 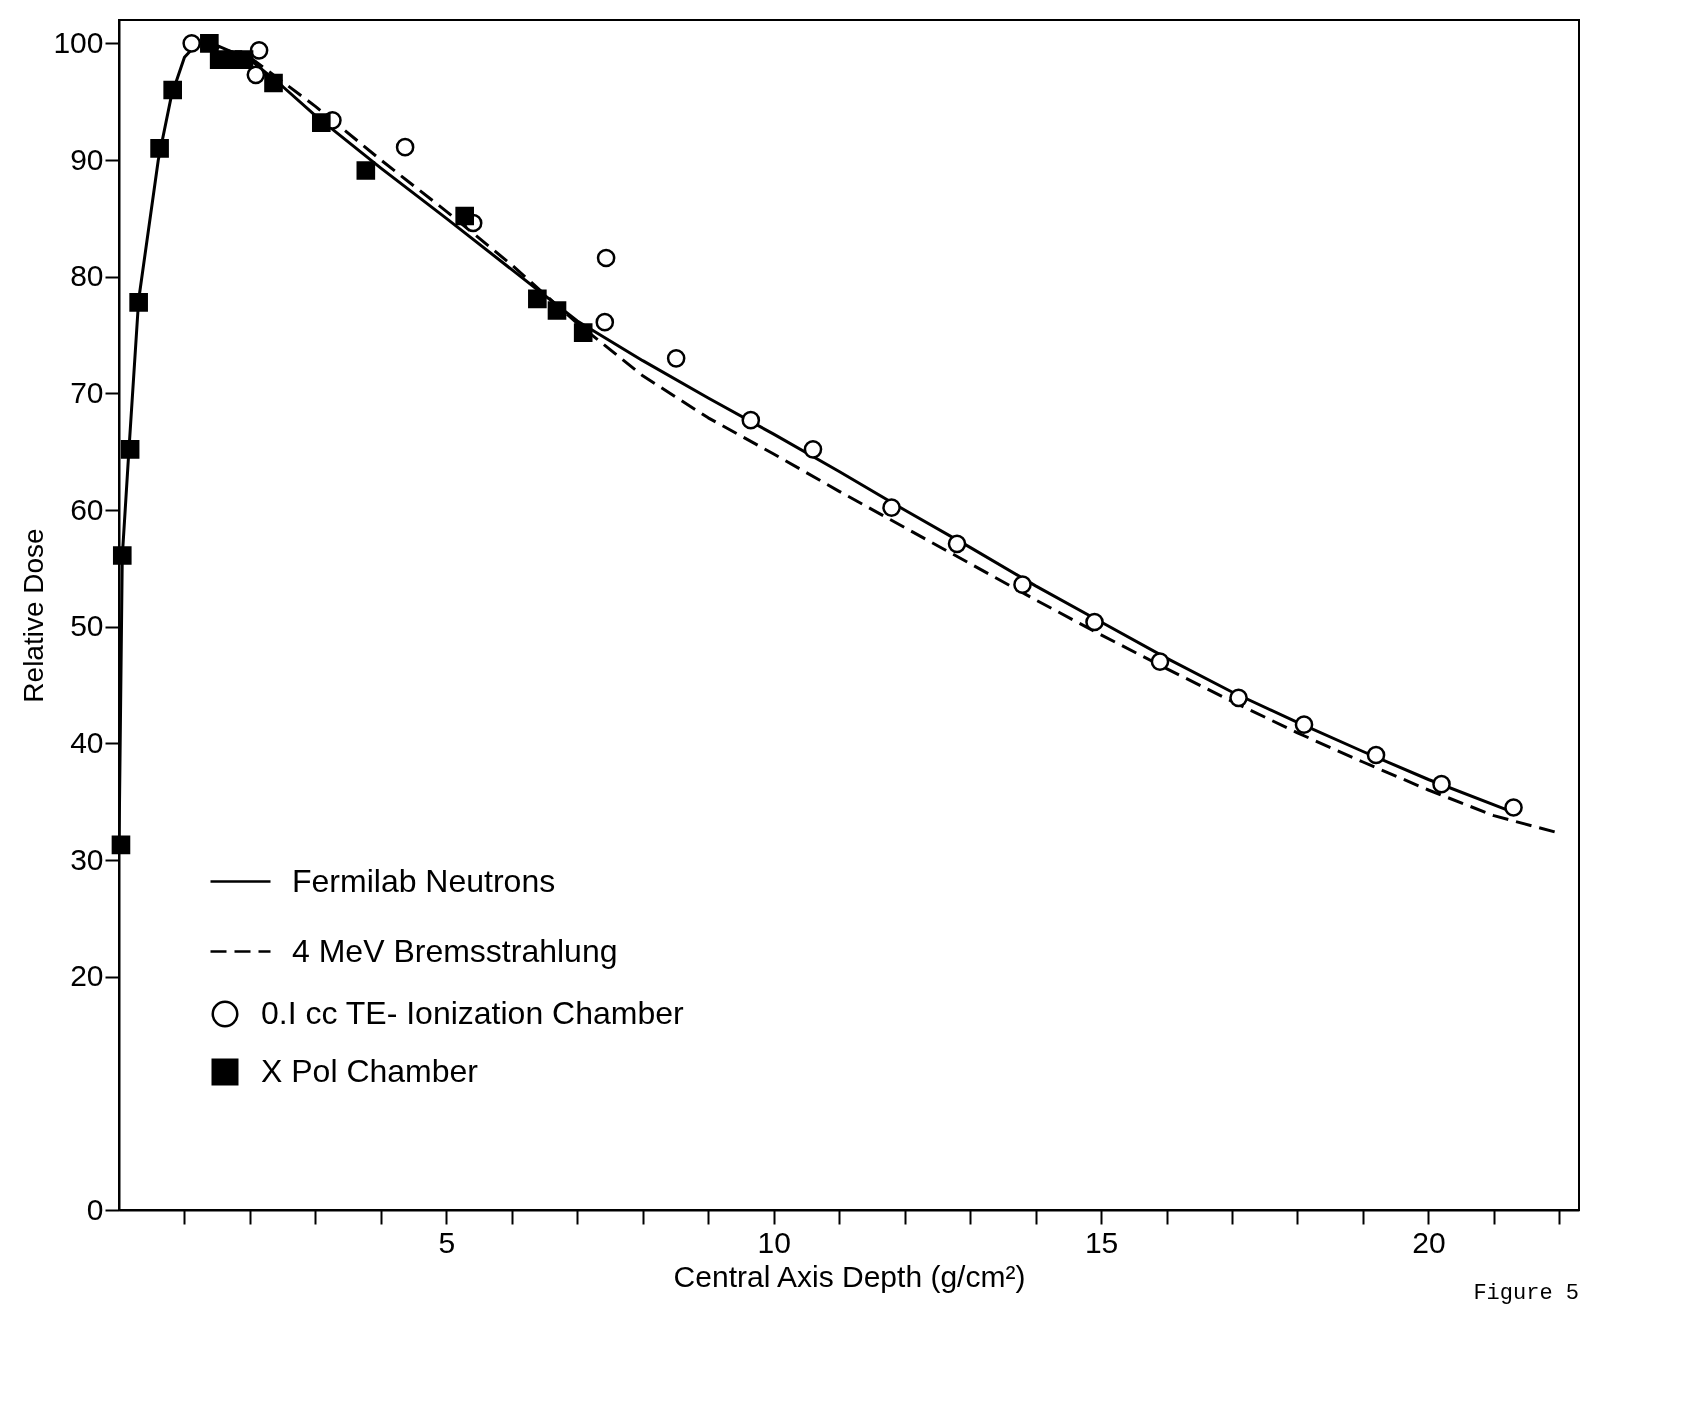 What do you see at coordinates (78, 42) in the screenshot?
I see `y-tick-label: 100` at bounding box center [78, 42].